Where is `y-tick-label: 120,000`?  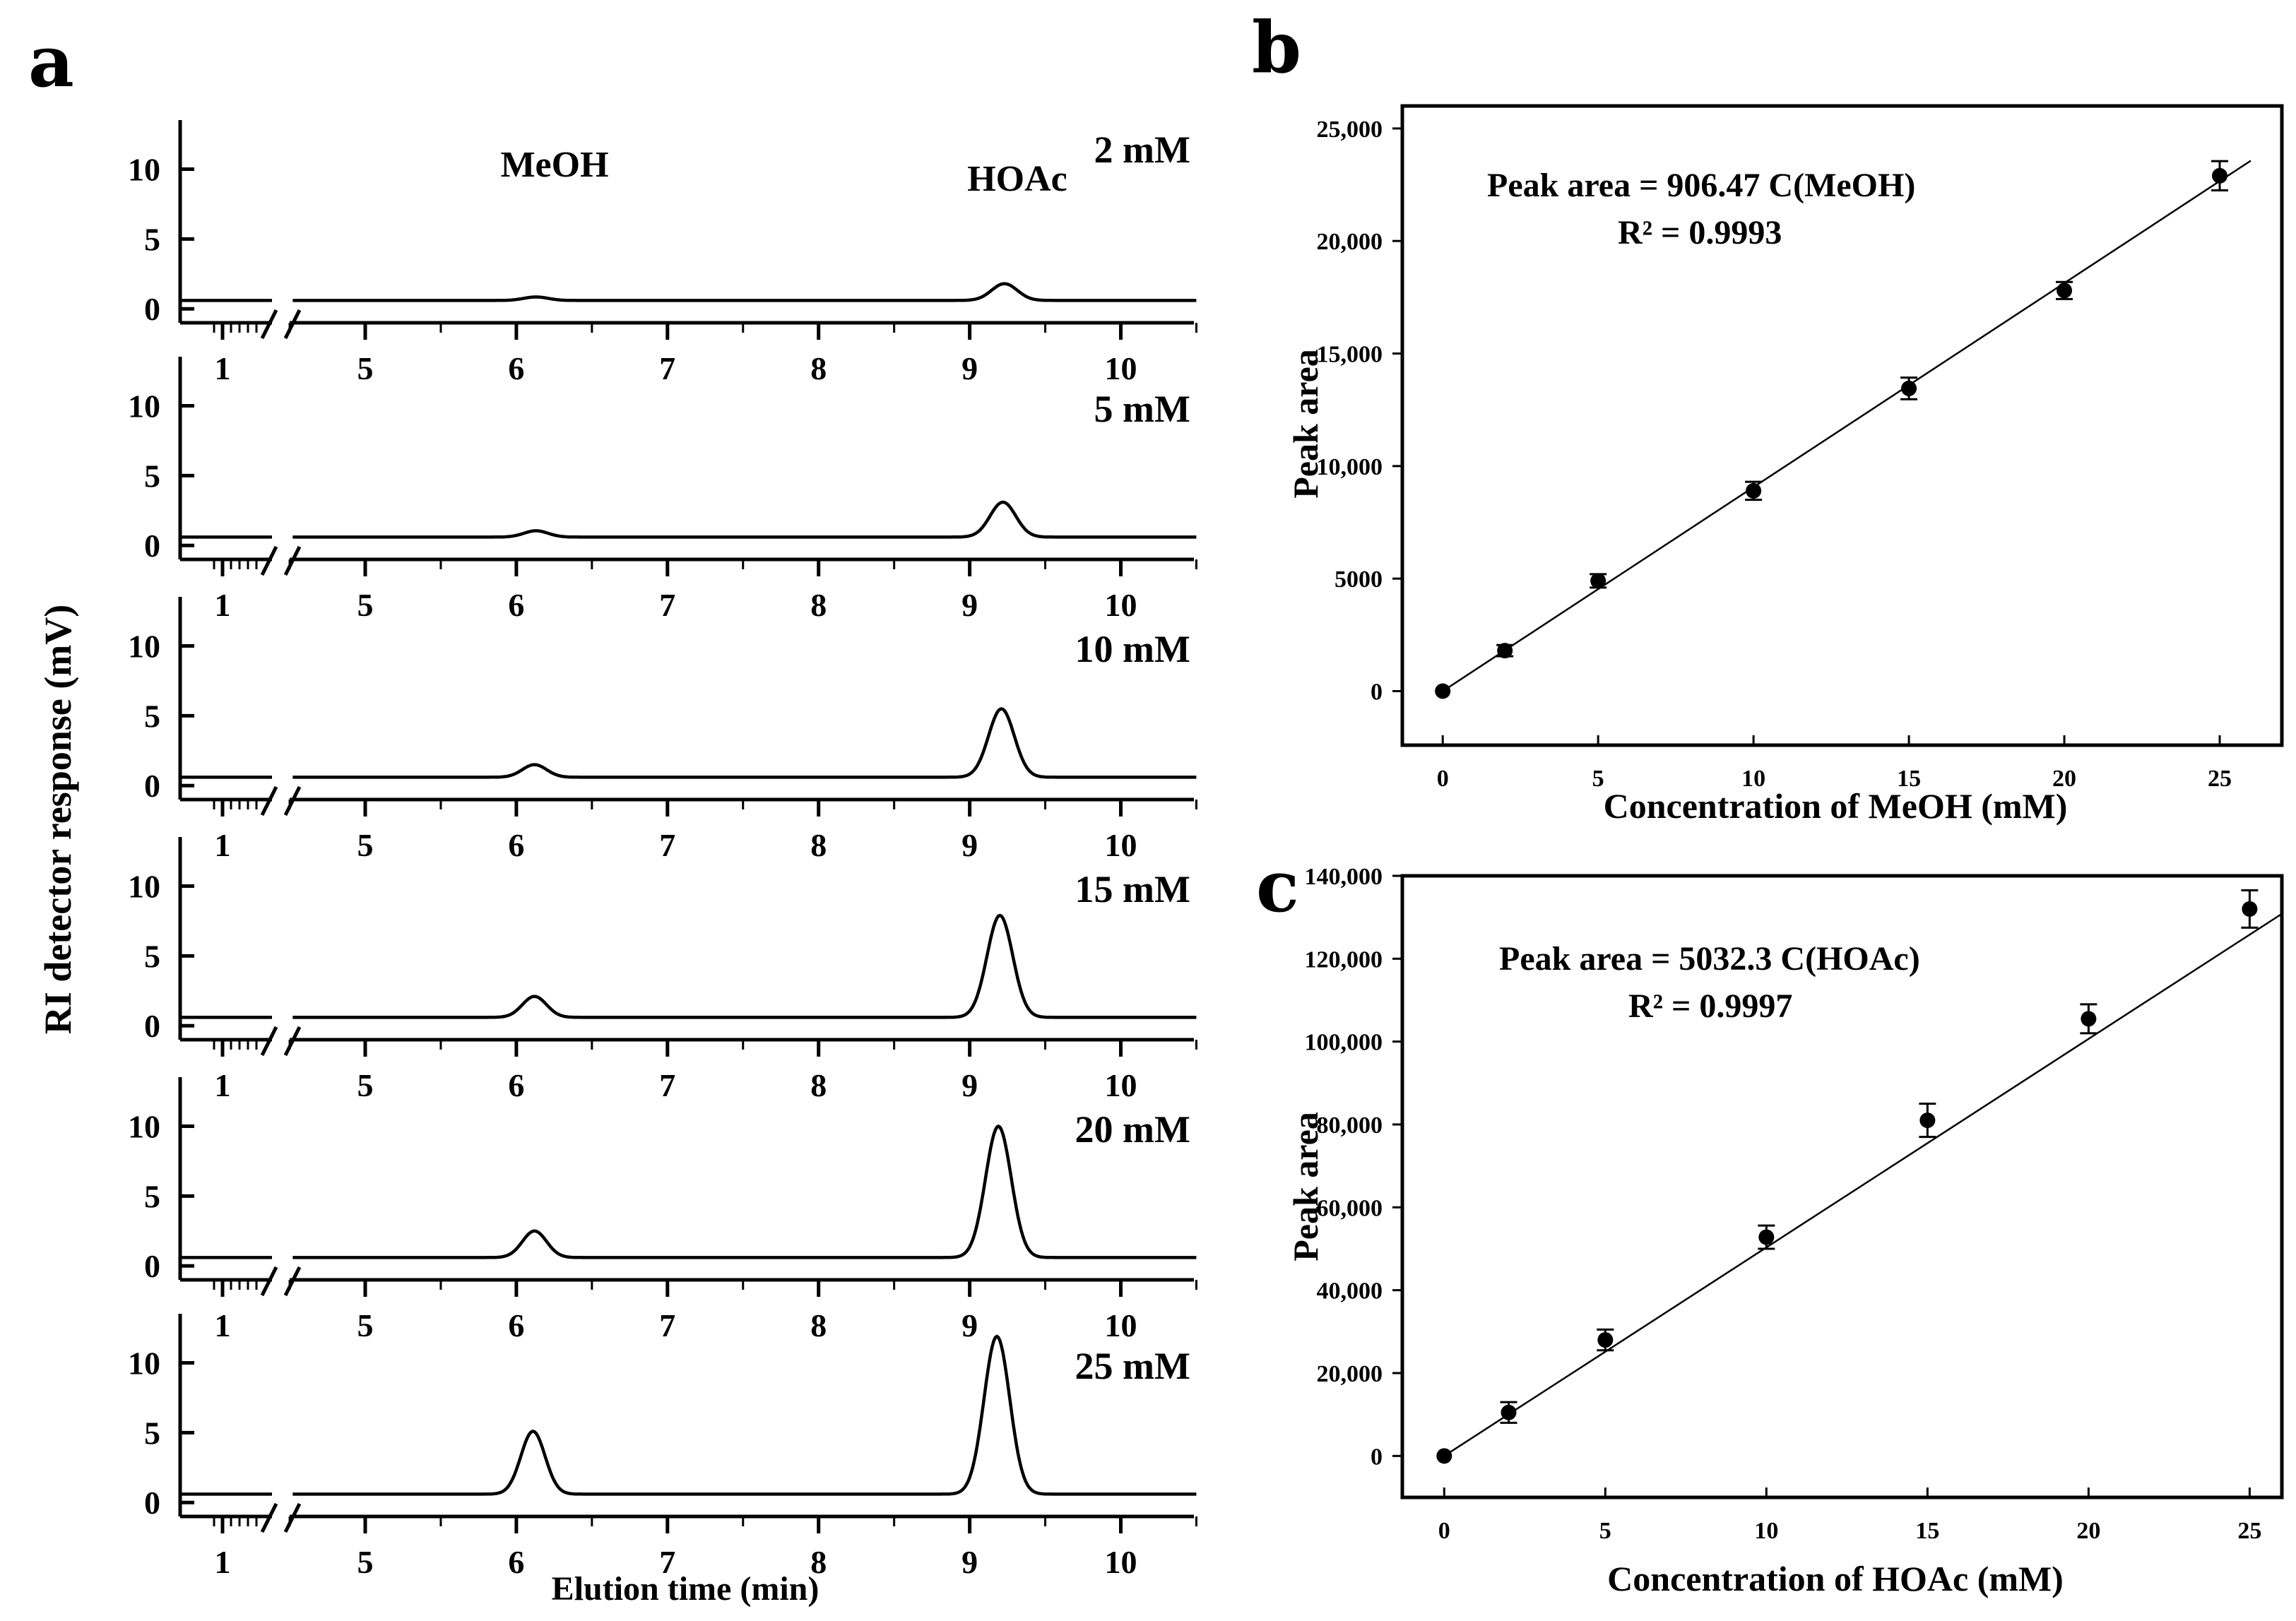
y-tick-label: 120,000 is located at coordinates (1344, 960).